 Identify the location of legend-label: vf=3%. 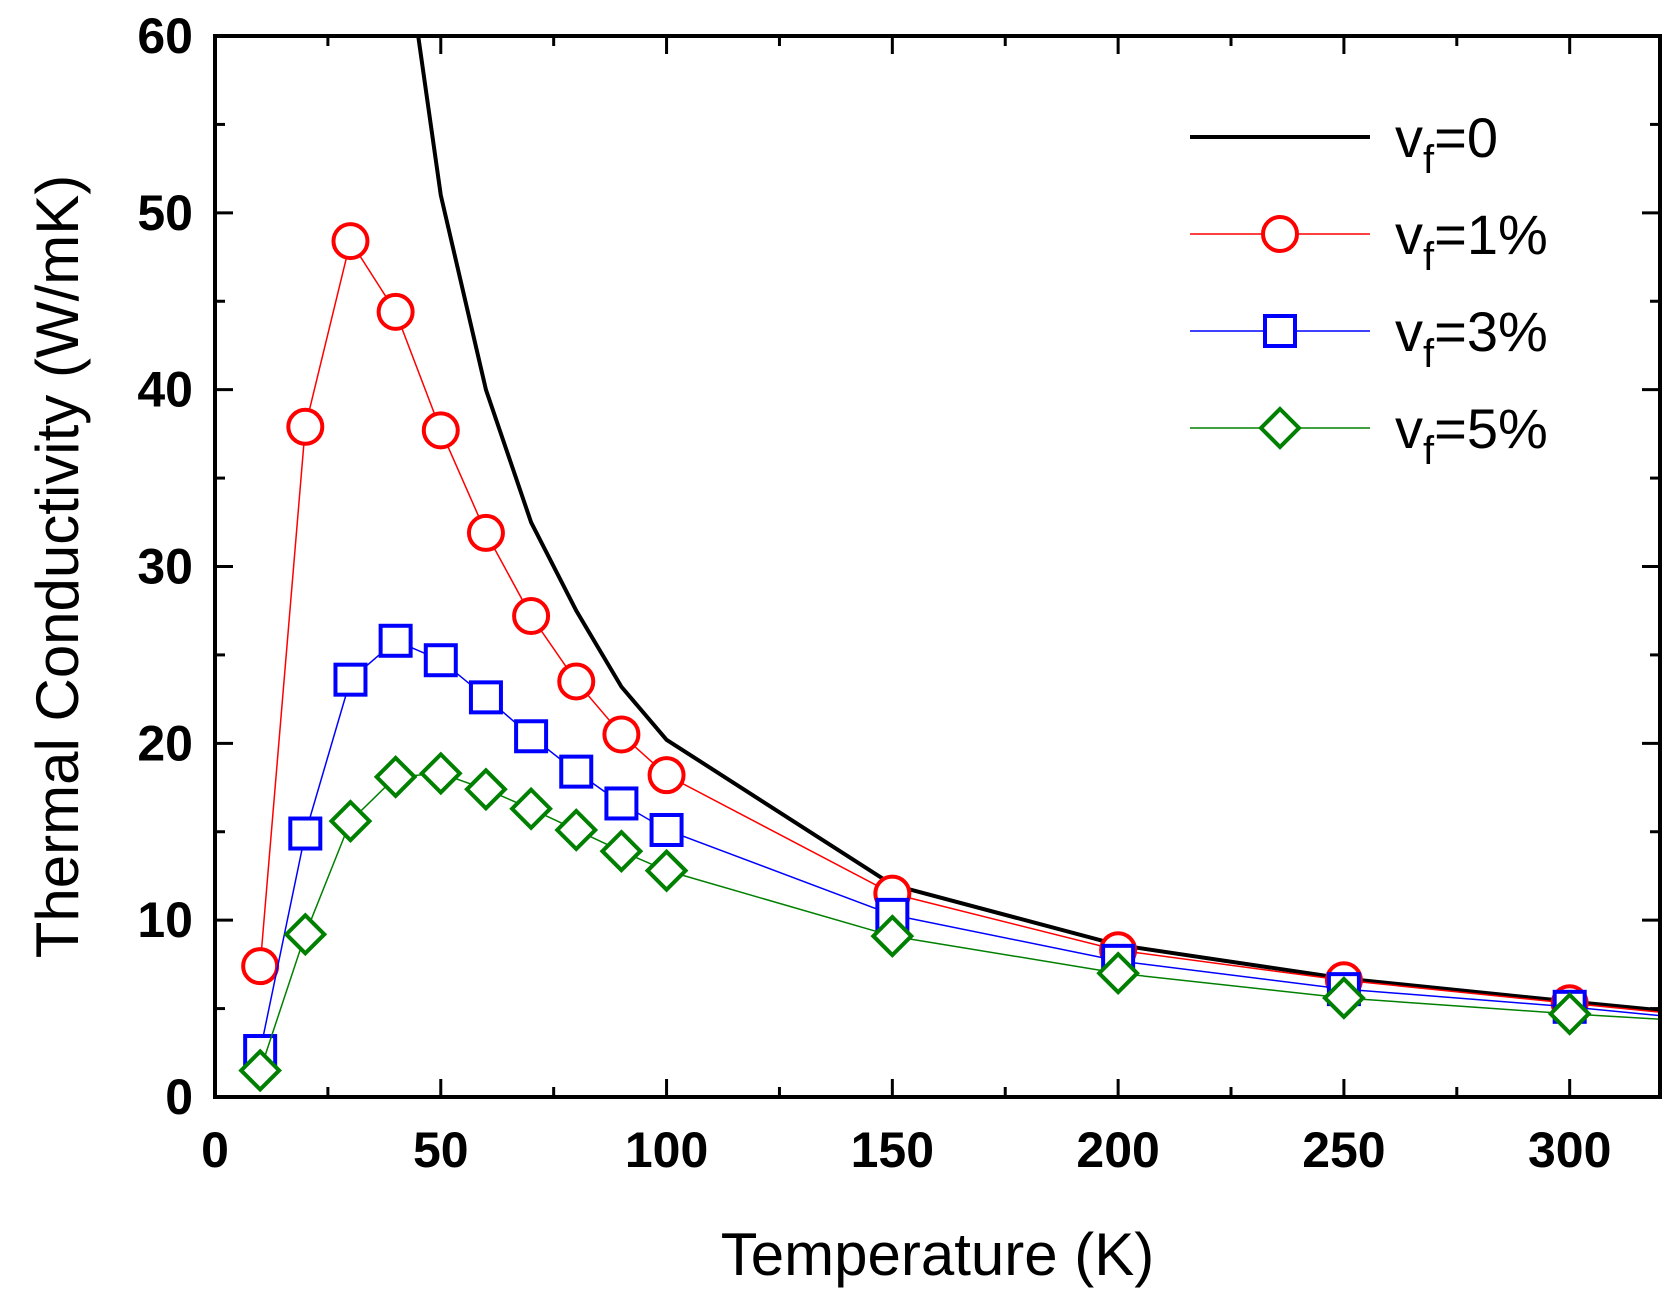
(1471, 338).